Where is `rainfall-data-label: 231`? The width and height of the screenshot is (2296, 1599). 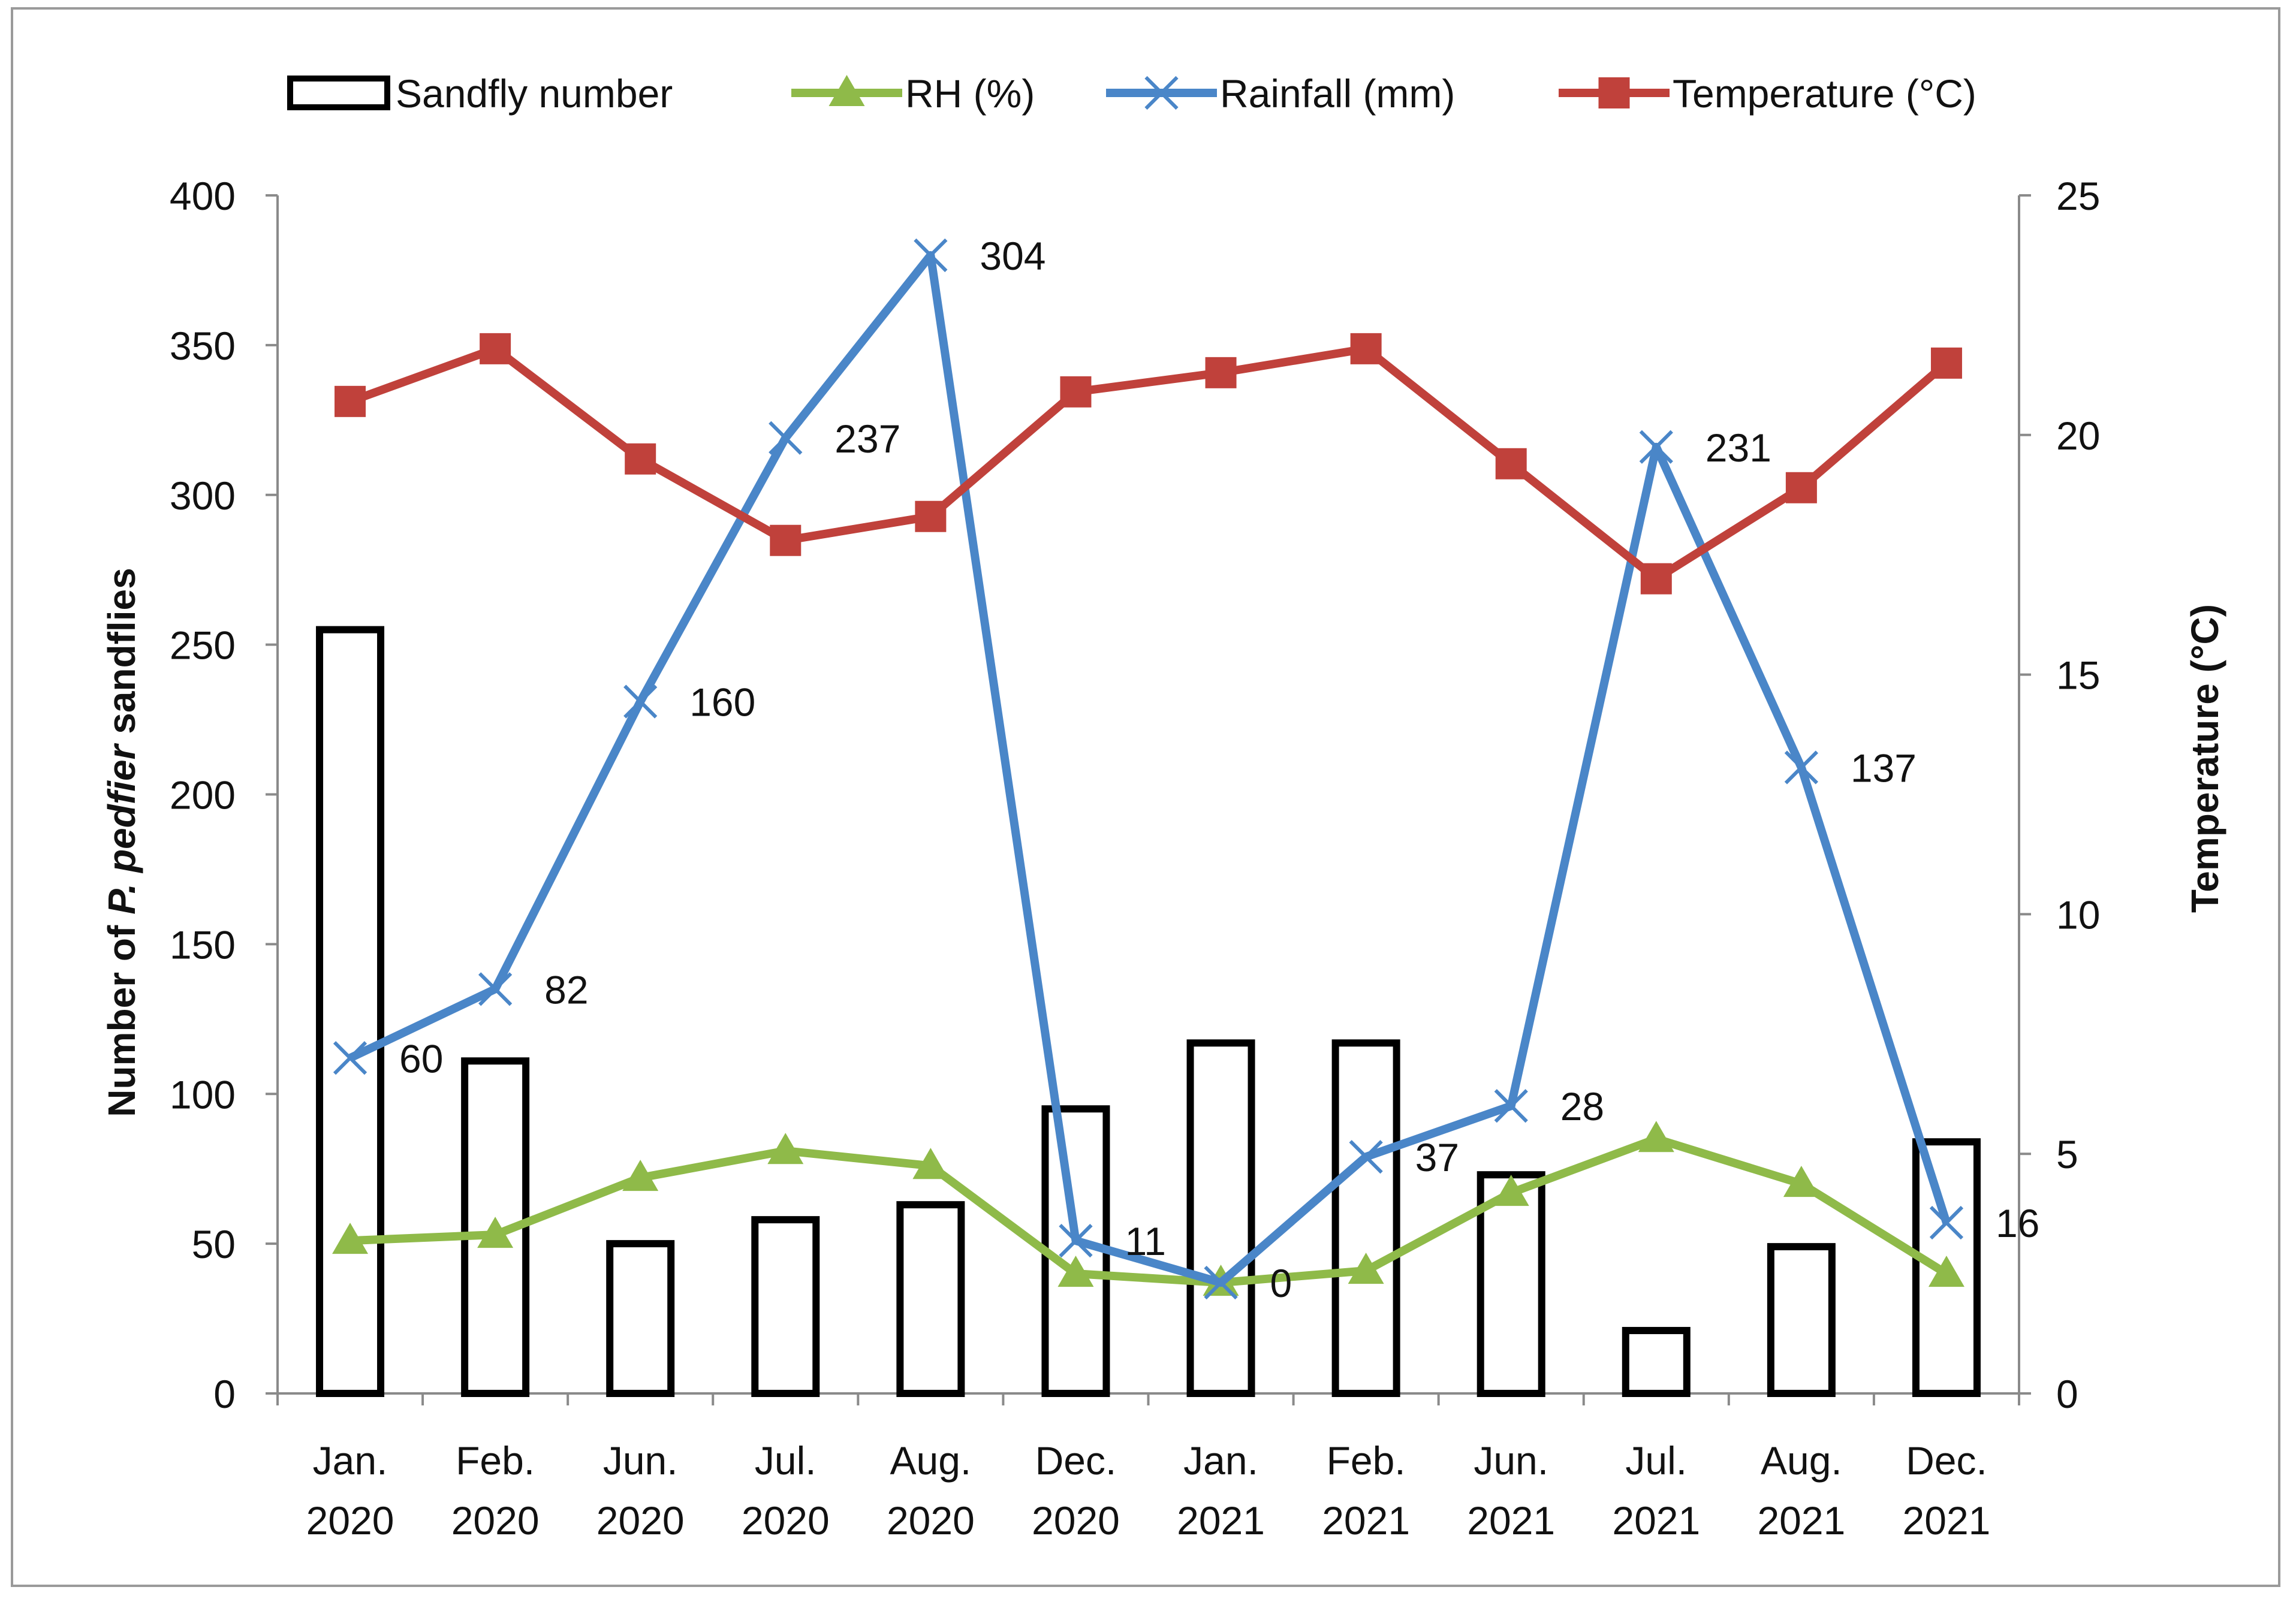 rainfall-data-label: 231 is located at coordinates (1738, 448).